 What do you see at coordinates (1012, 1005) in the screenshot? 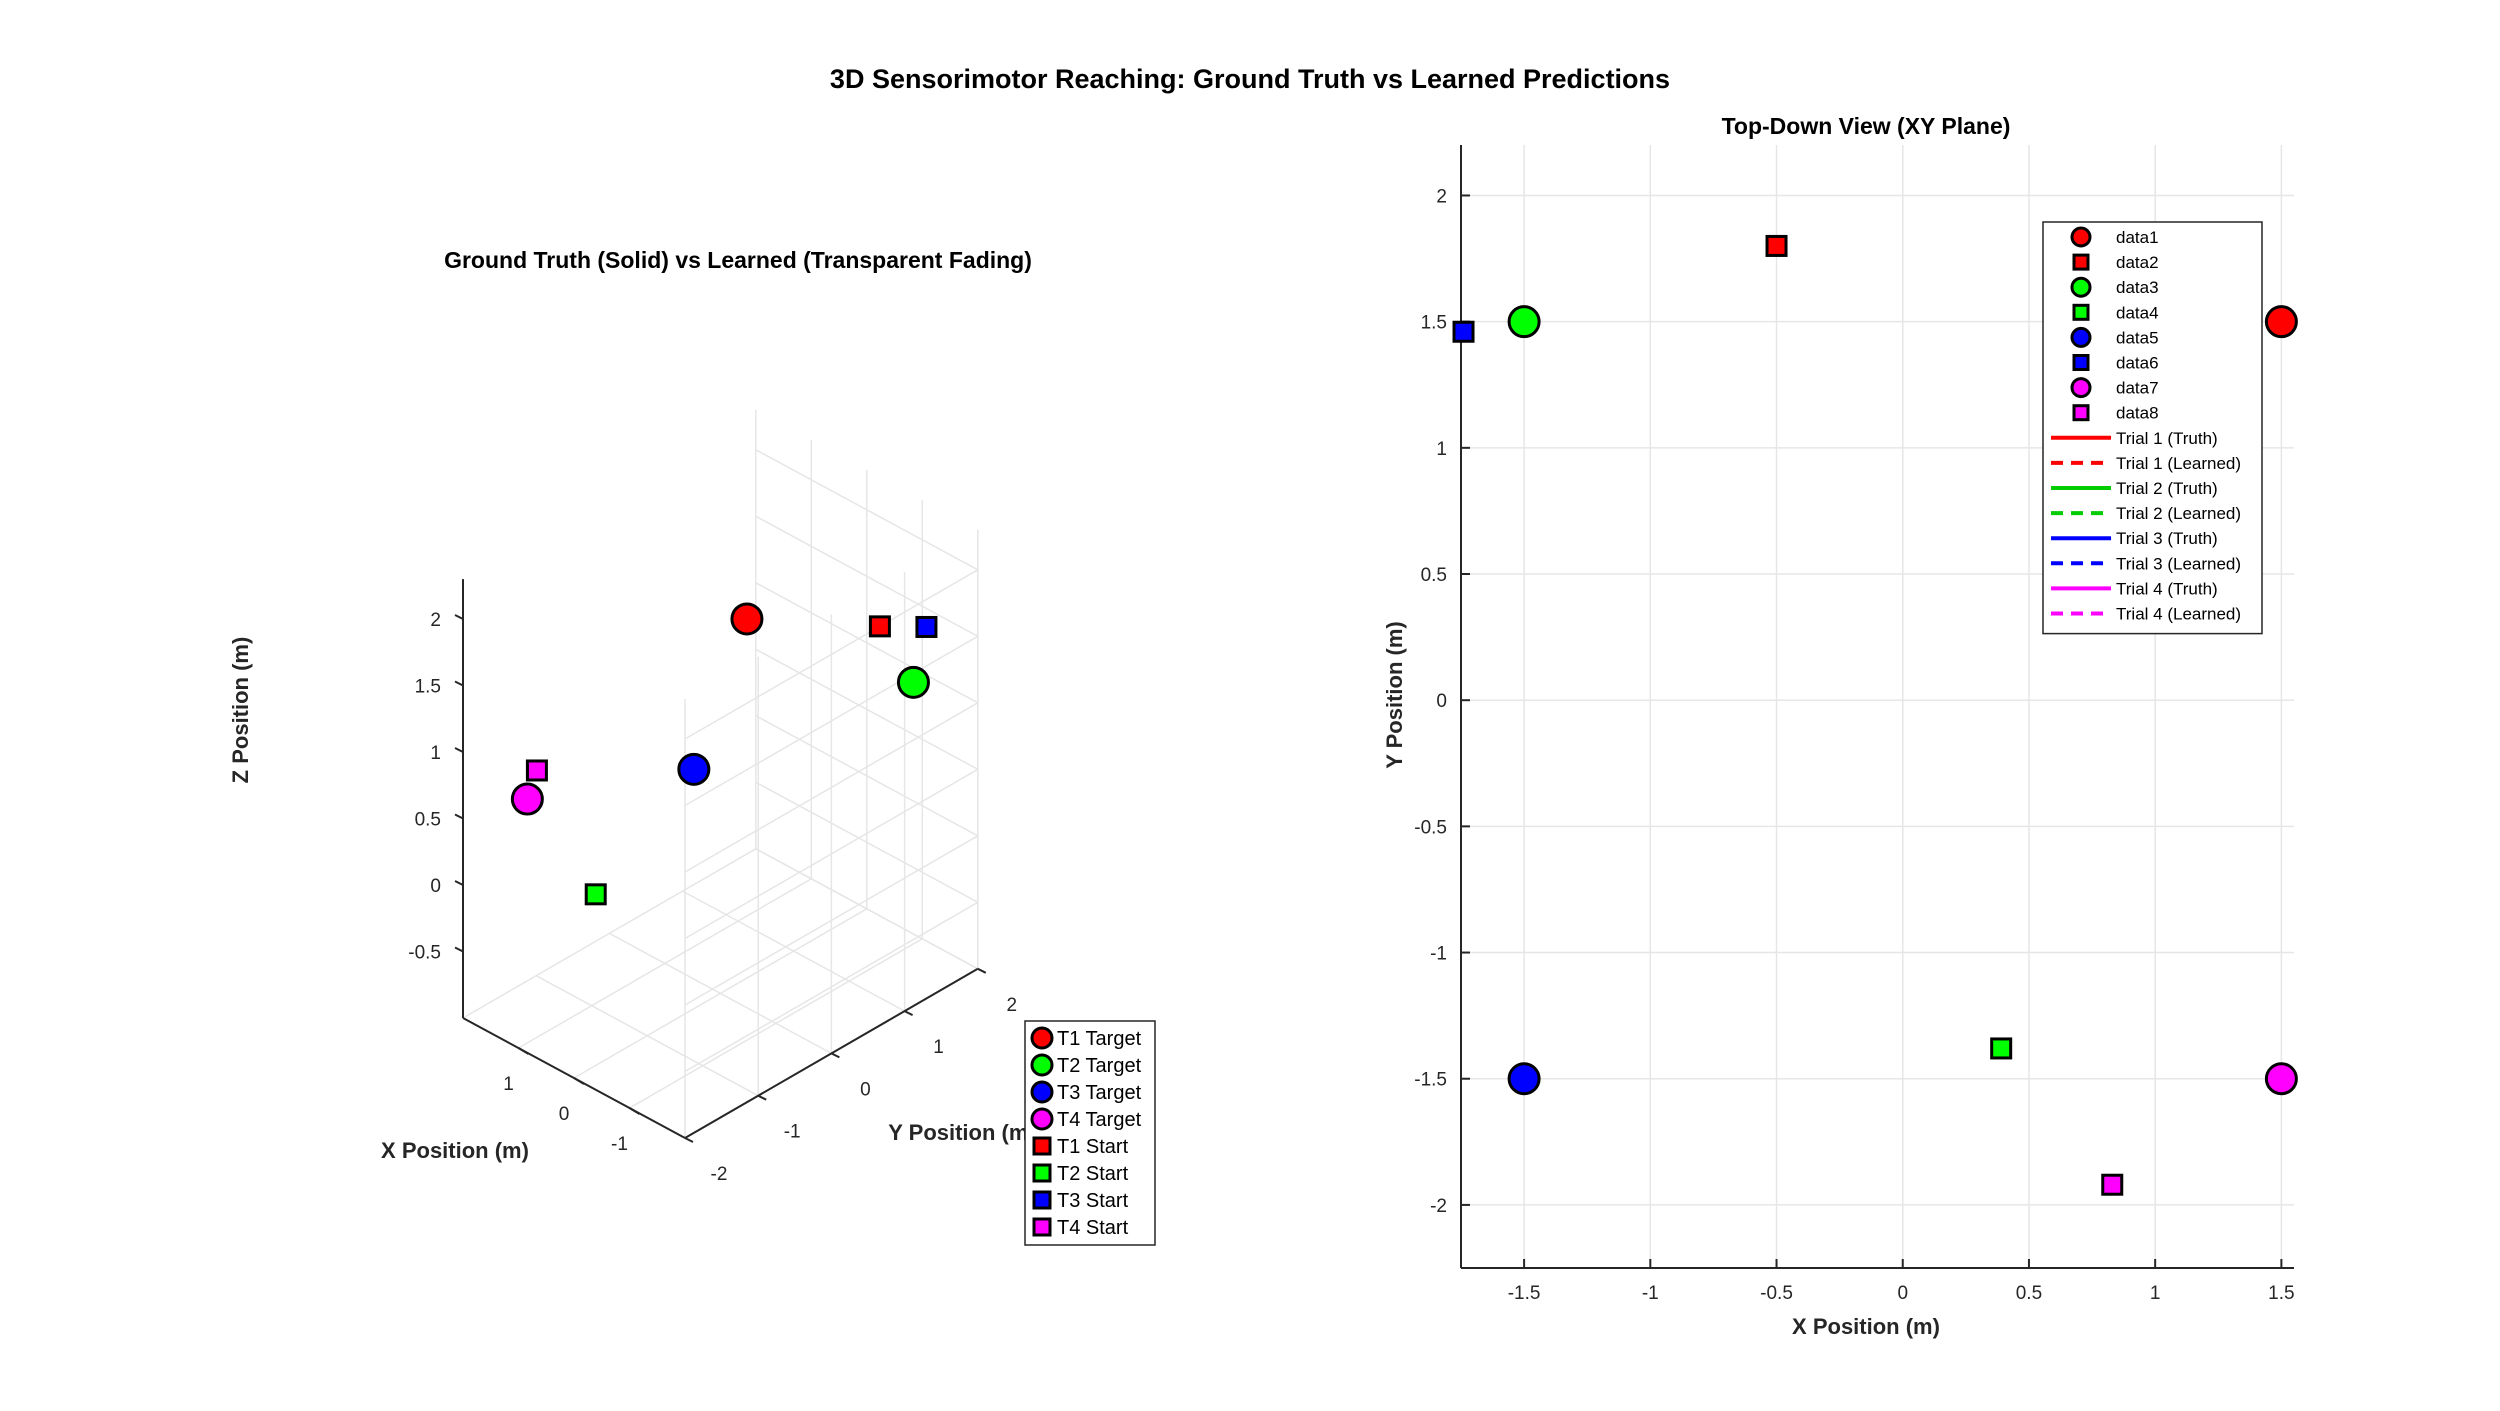
I see `y-tick-label: 2` at bounding box center [1012, 1005].